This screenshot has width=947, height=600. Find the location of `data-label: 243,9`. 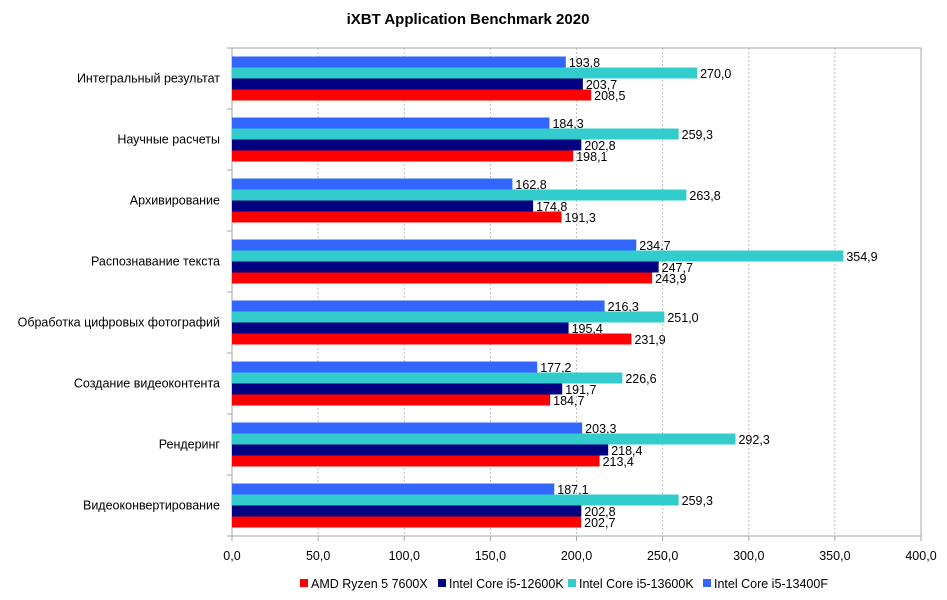

data-label: 243,9 is located at coordinates (670, 279).